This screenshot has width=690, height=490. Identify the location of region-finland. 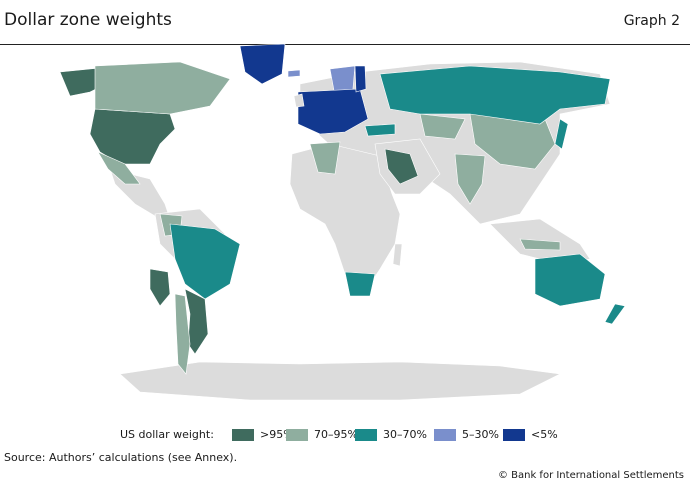
(360, 79).